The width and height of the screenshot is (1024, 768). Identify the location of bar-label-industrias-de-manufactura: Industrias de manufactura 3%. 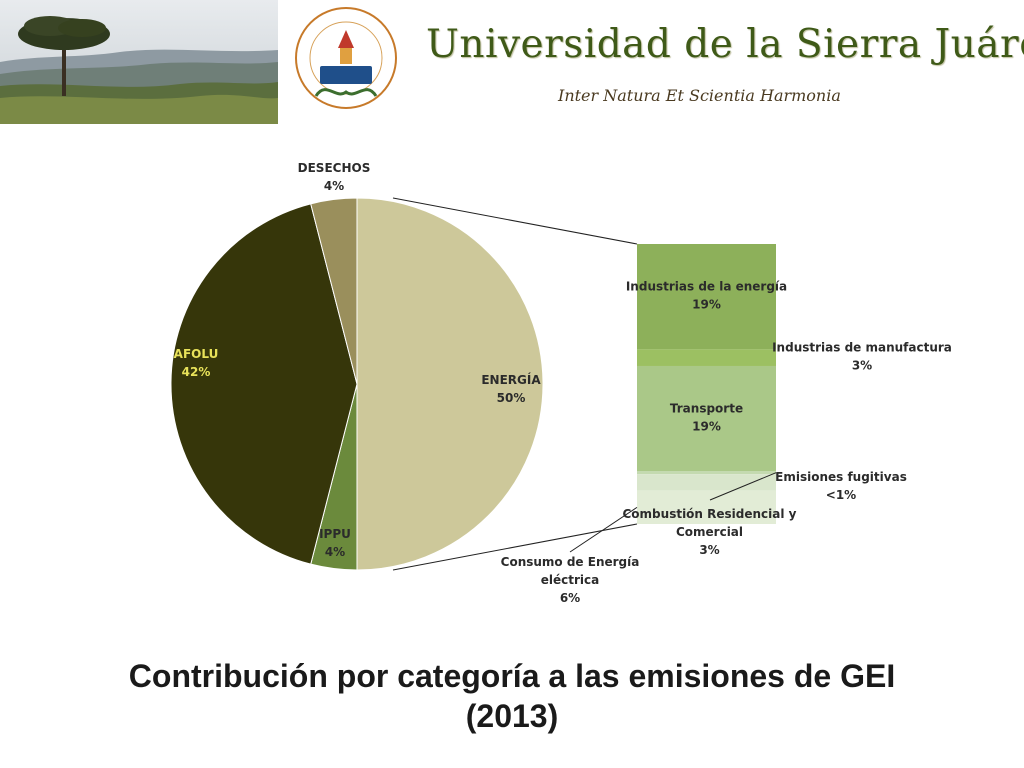
(862, 357).